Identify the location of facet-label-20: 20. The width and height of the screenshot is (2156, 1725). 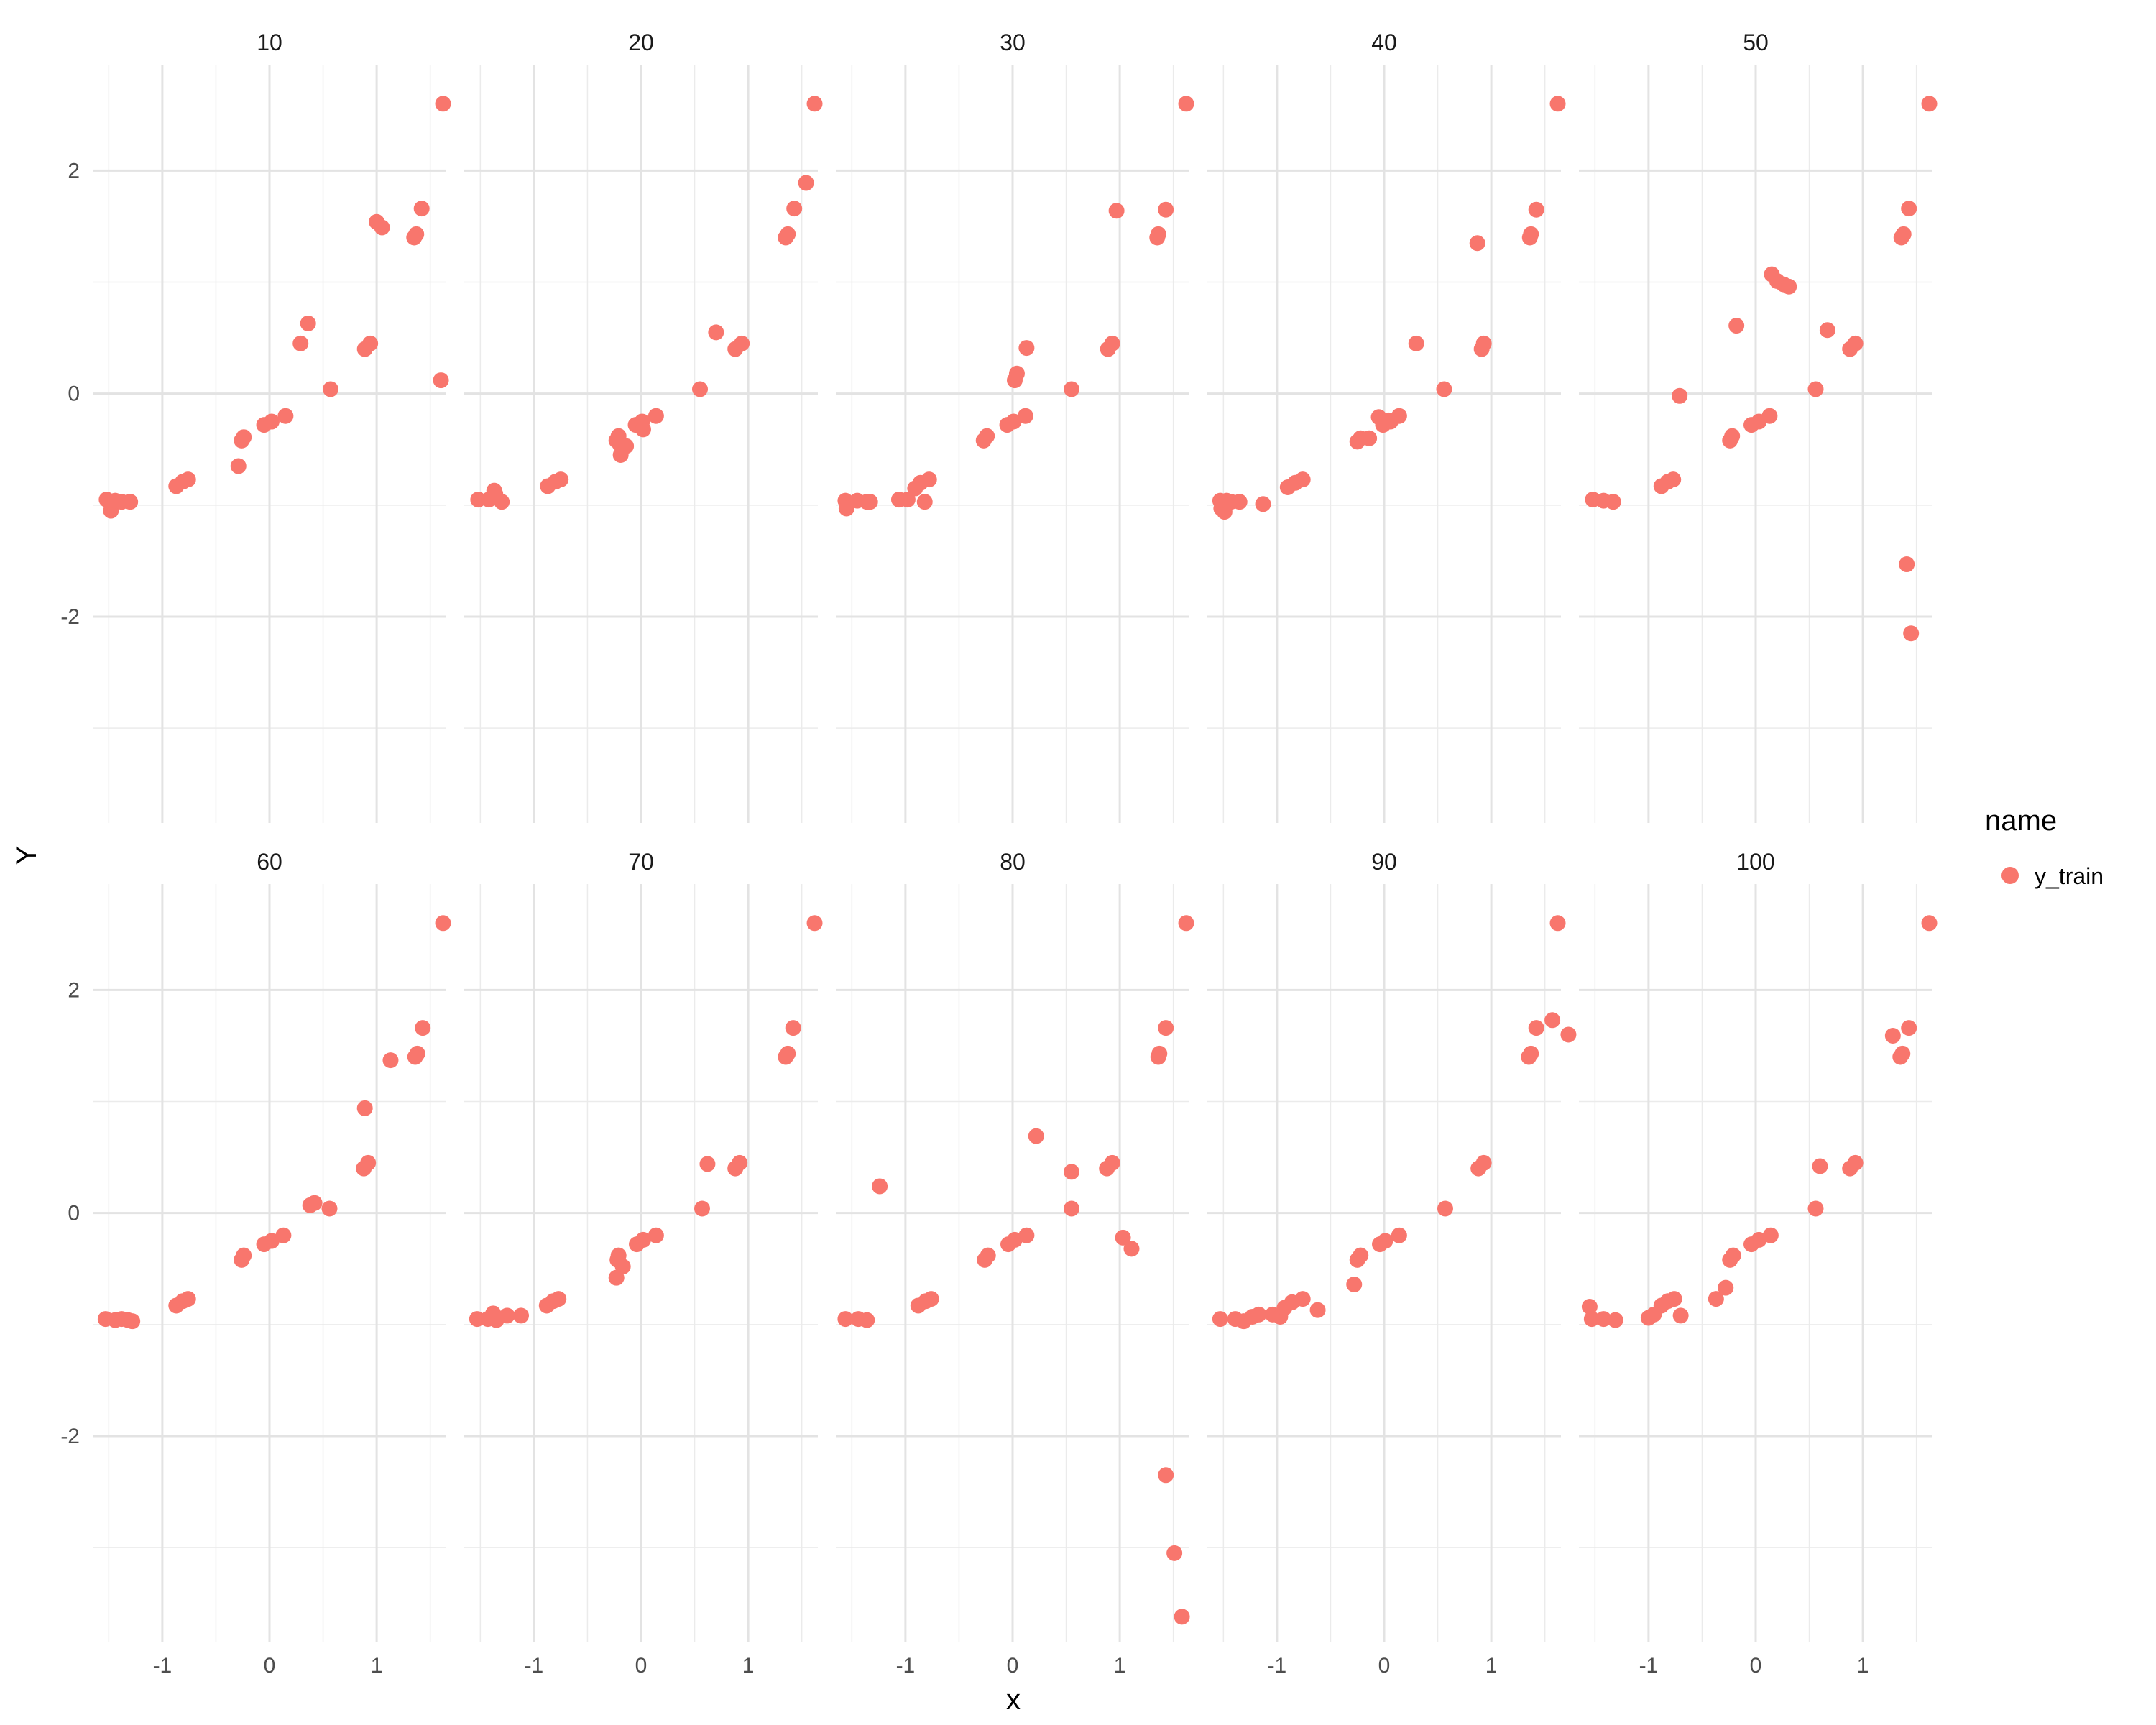
(641, 42).